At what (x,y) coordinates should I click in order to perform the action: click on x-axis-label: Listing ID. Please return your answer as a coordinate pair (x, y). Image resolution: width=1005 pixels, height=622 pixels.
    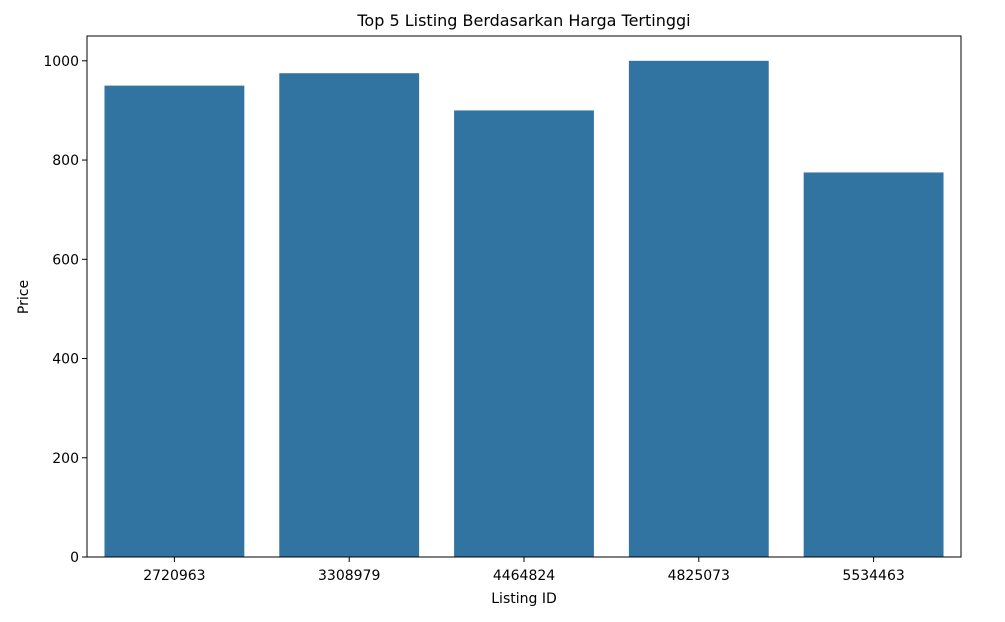
    Looking at the image, I should click on (523, 599).